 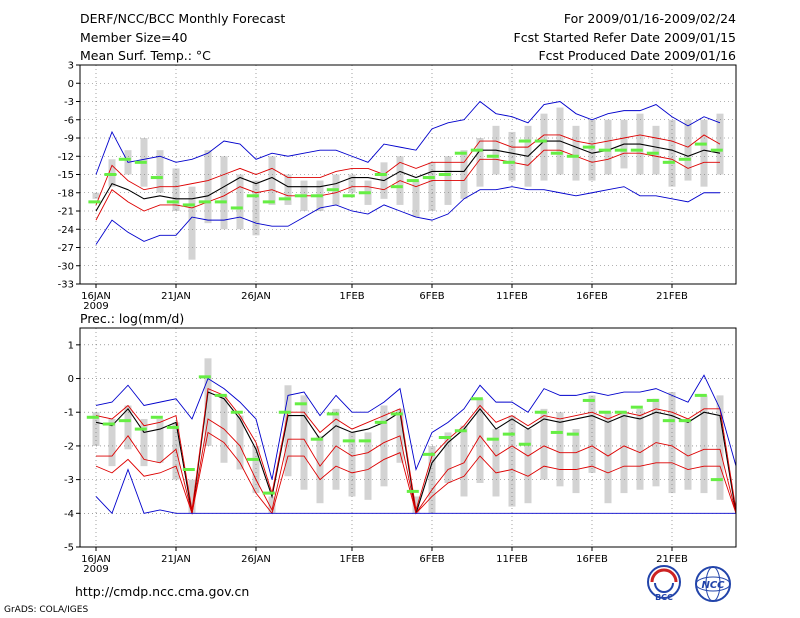 What do you see at coordinates (66, 157) in the screenshot?
I see `temp-ytick-label-5: -12` at bounding box center [66, 157].